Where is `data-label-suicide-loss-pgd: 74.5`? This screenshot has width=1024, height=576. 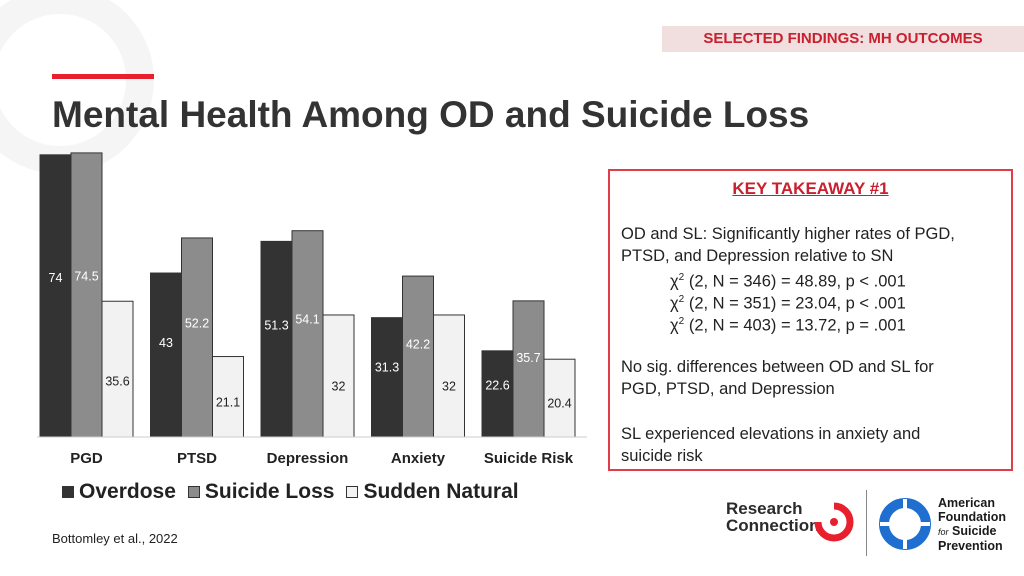 data-label-suicide-loss-pgd: 74.5 is located at coordinates (86, 277).